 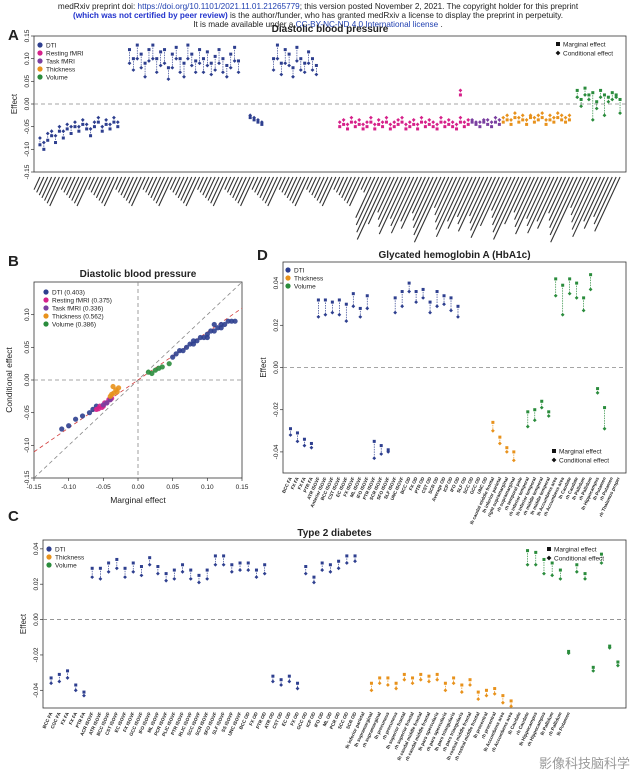 What do you see at coordinates (549, 558) in the screenshot?
I see `panel-c-marker-legend-diamond` at bounding box center [549, 558].